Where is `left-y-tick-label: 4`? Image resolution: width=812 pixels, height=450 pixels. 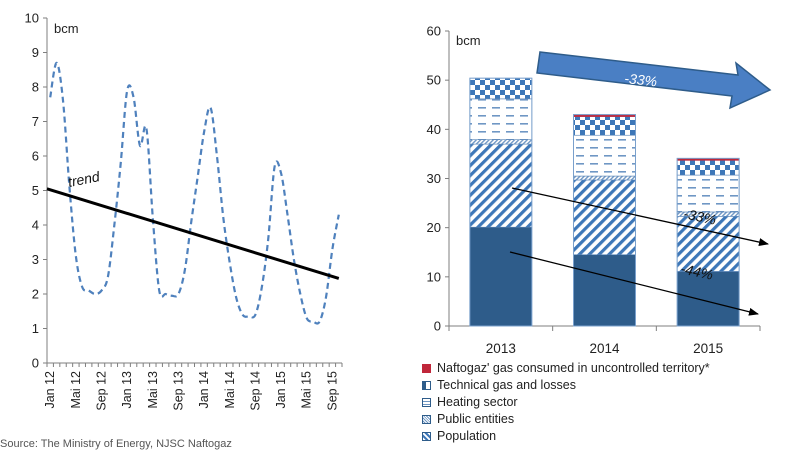
left-y-tick-label: 4 is located at coordinates (35, 225).